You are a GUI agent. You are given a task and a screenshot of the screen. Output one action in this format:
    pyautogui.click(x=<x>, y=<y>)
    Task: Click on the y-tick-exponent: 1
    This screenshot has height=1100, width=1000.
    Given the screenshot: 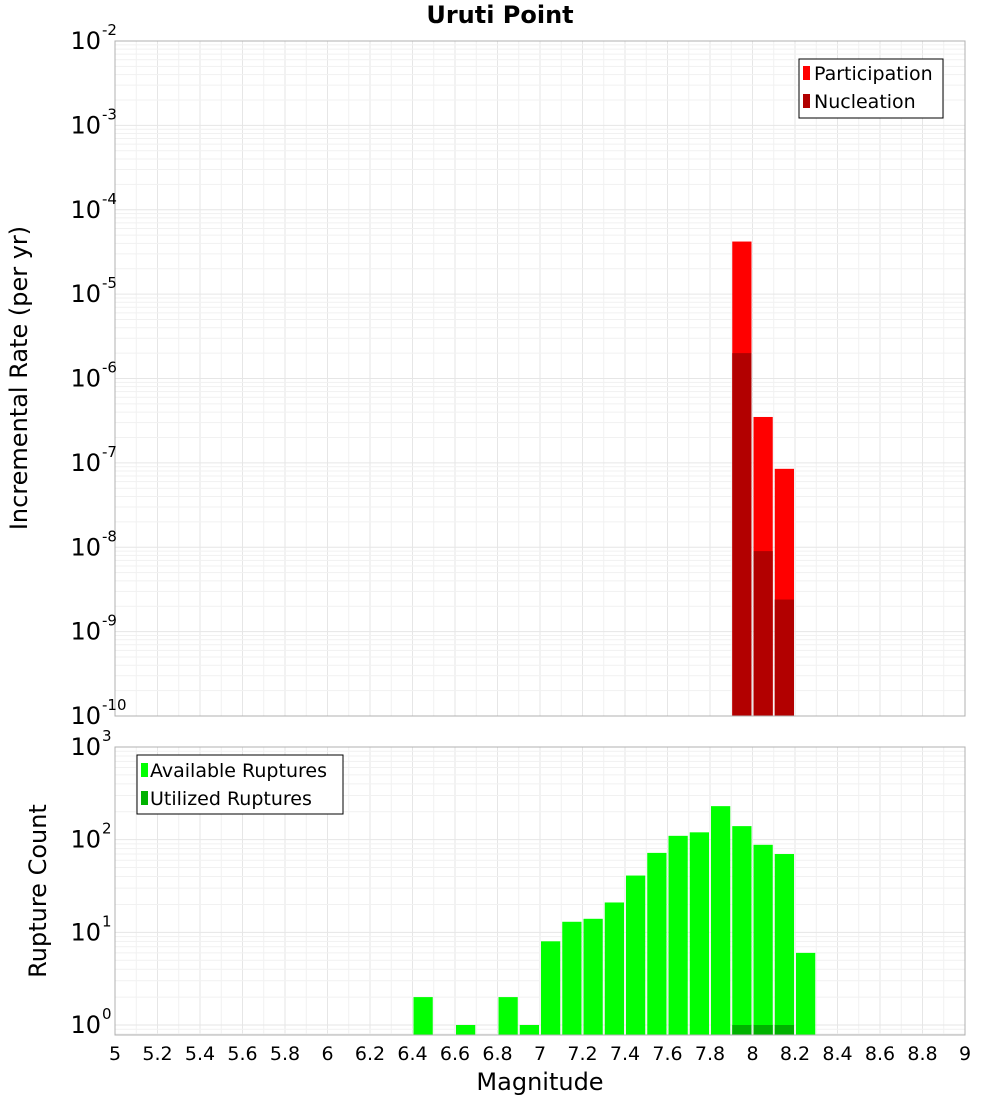 What is the action you would take?
    pyautogui.click(x=107, y=921)
    